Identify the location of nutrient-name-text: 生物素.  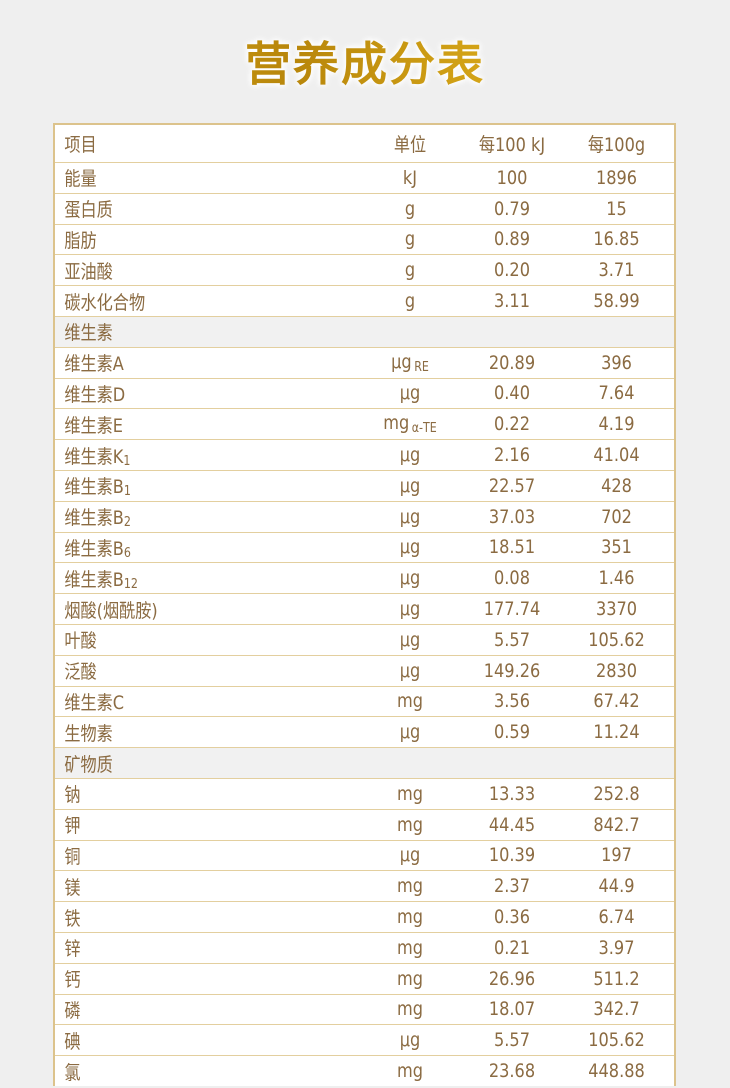
(88, 733).